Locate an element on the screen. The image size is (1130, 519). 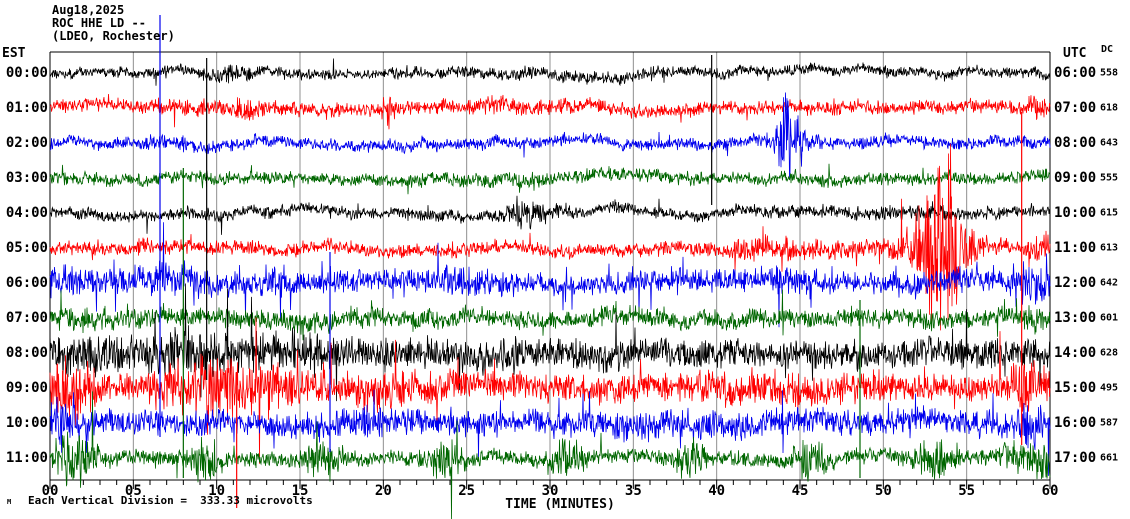
x-tick-label-60: 60 is located at coordinates (1050, 491).